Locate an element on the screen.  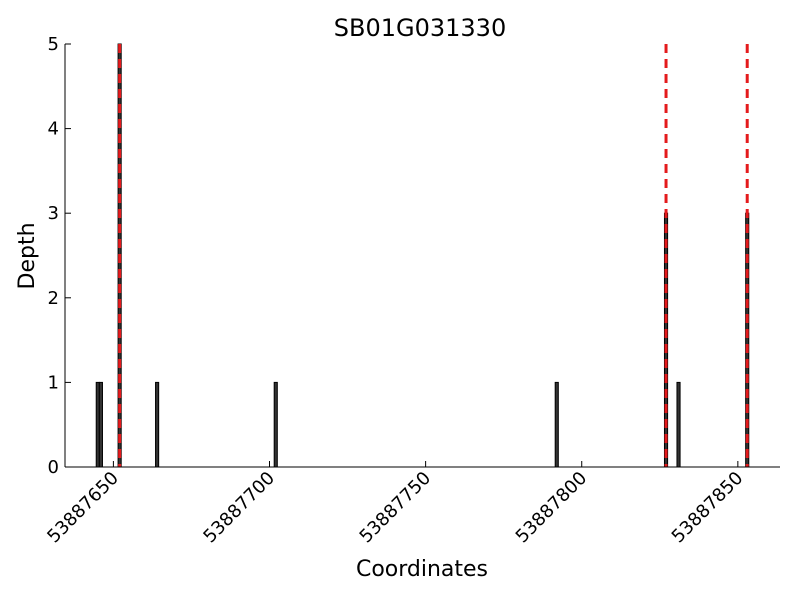
y-tick-label: 1 is located at coordinates (53, 382).